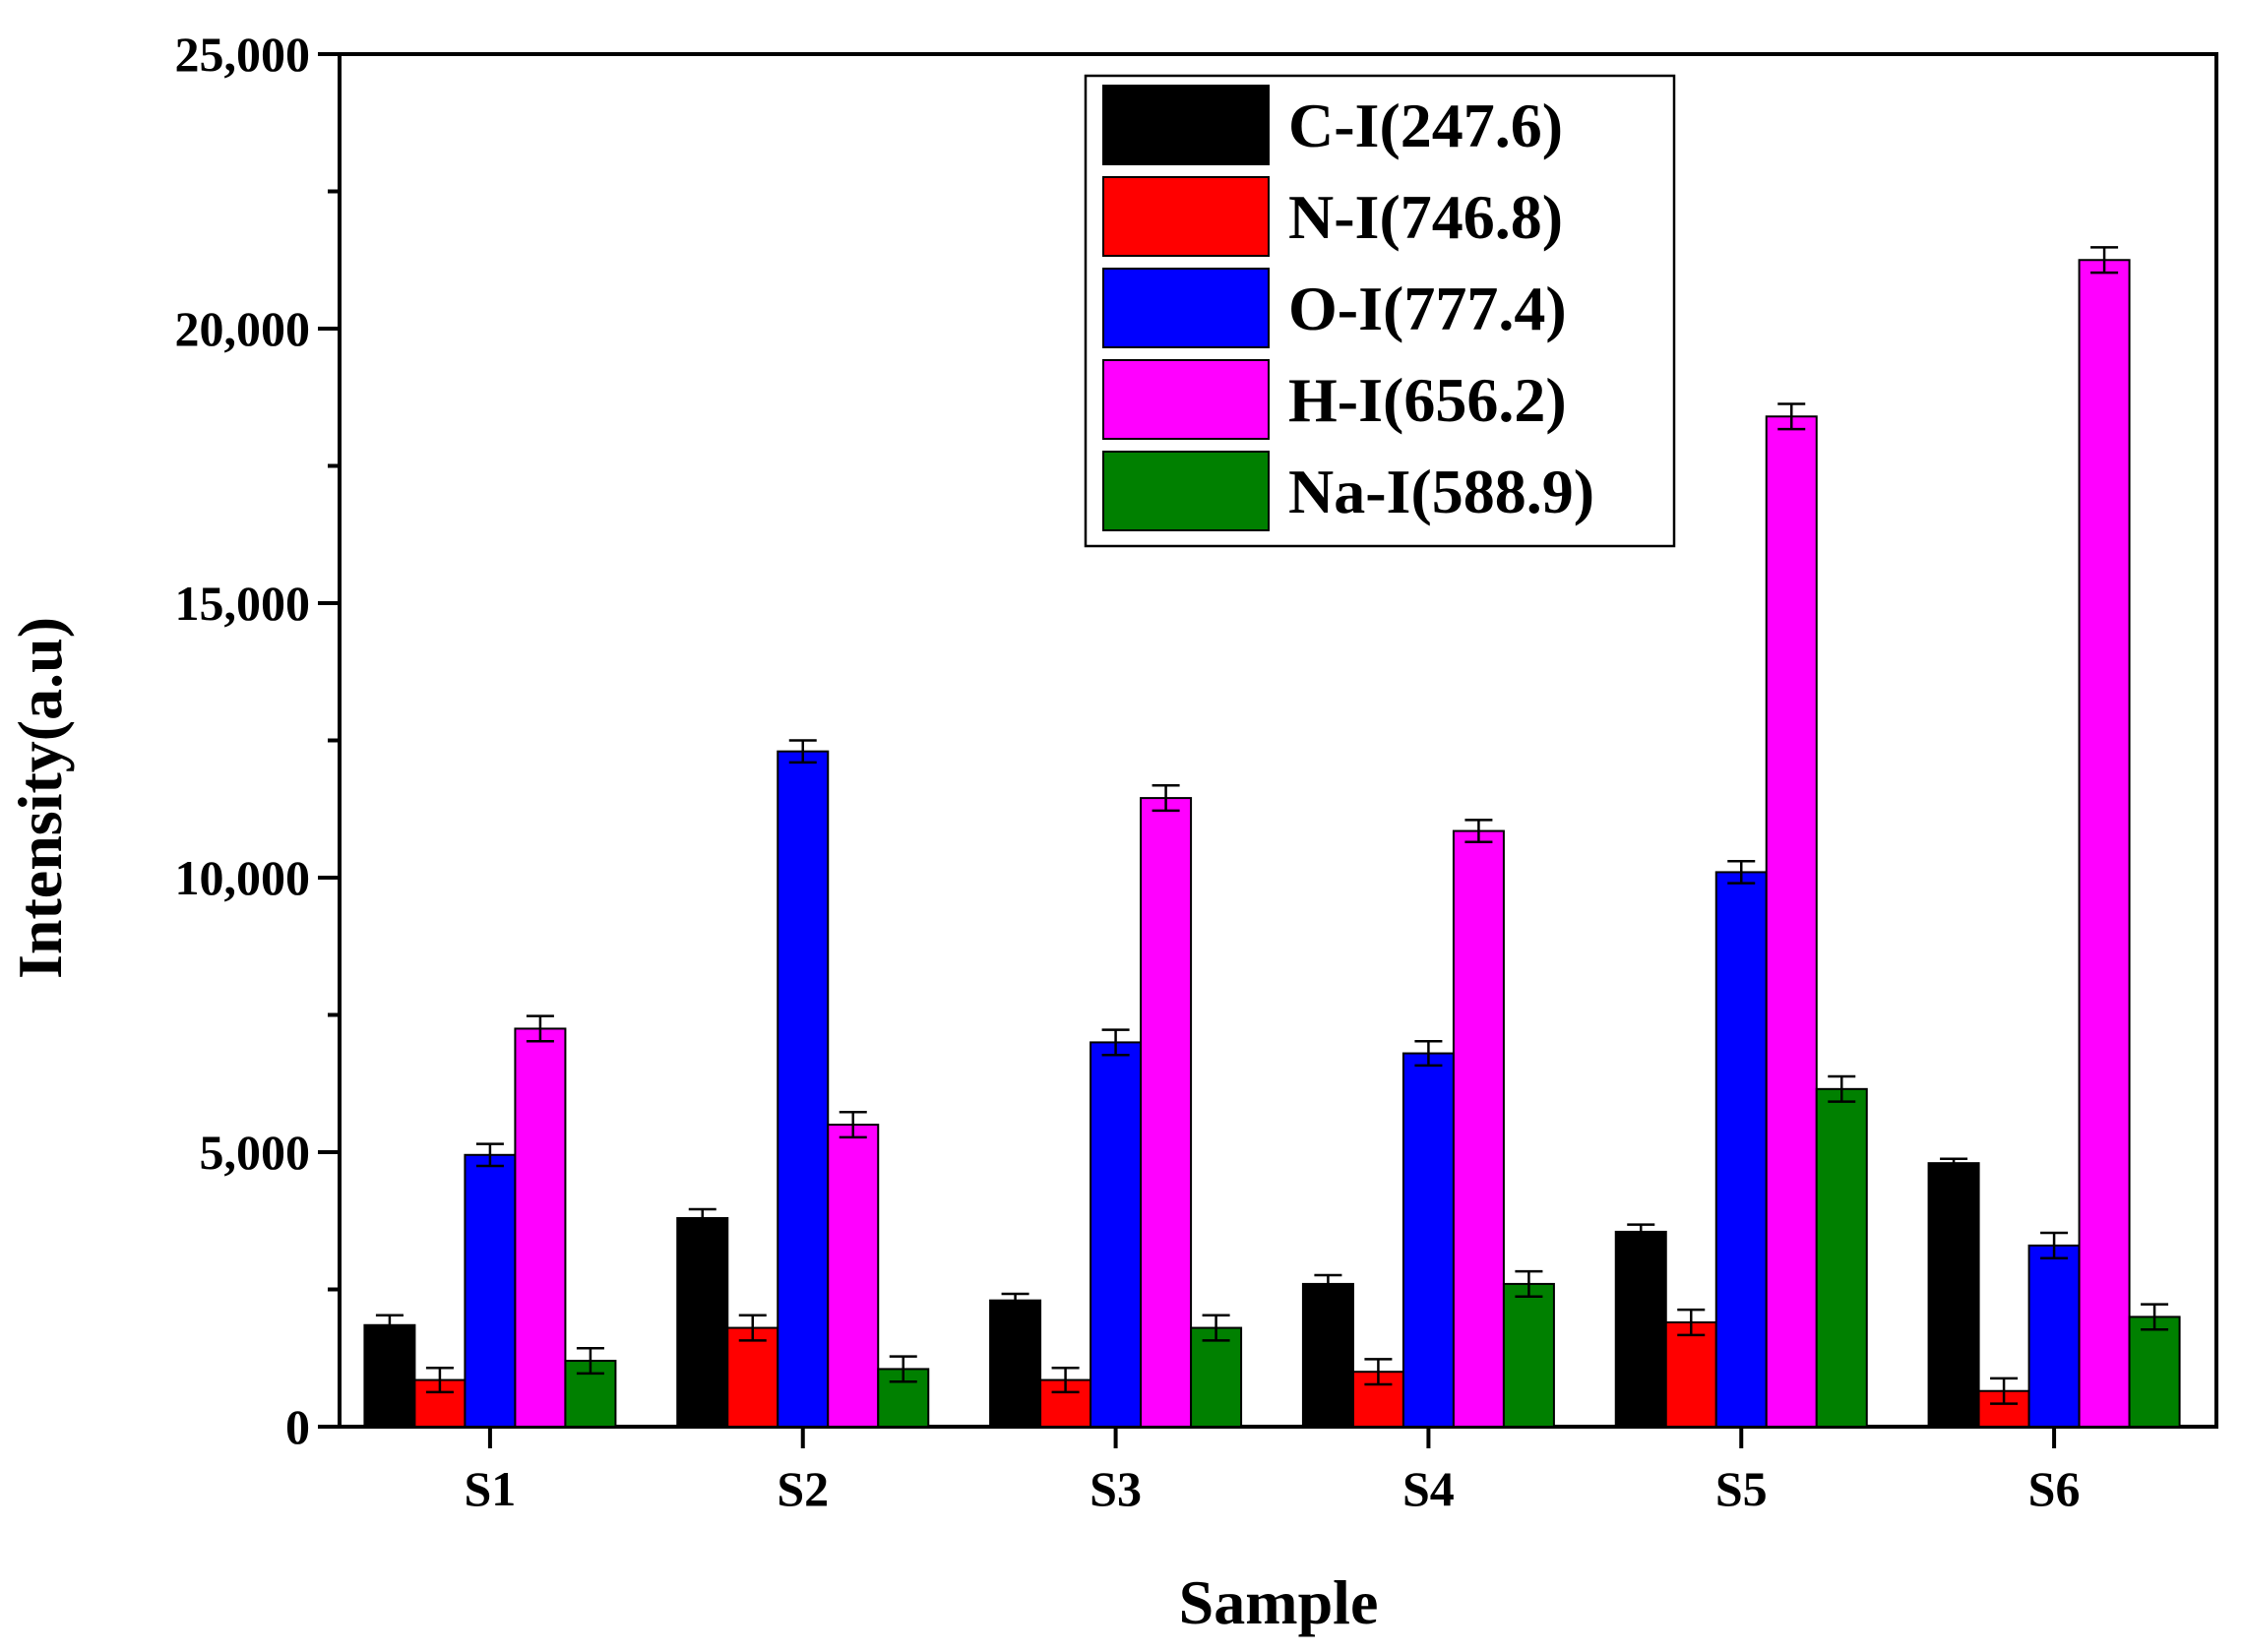 This screenshot has width=2242, height=1652. I want to click on x-tick-label: S4, so click(1428, 1488).